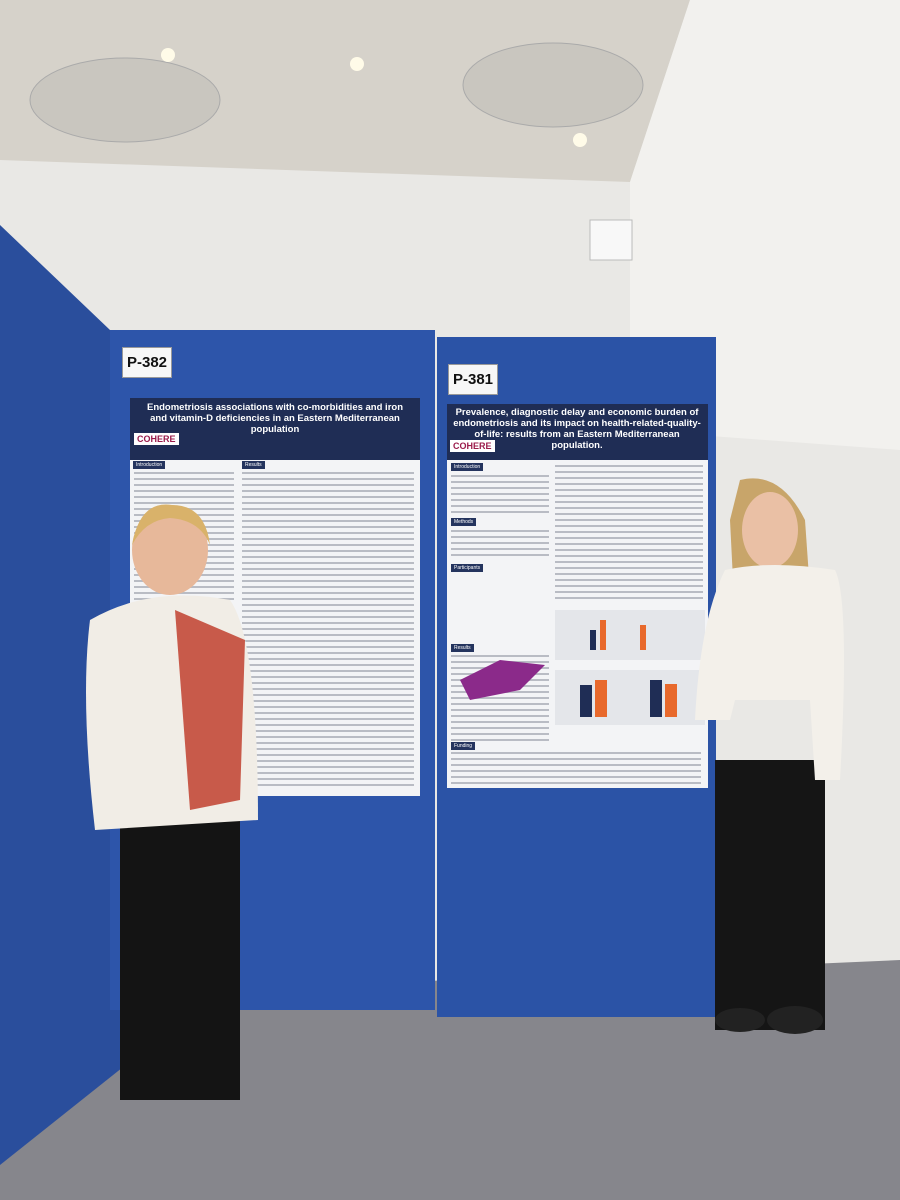 The height and width of the screenshot is (1200, 900). Describe the element at coordinates (66, 695) in the screenshot. I see `left-board` at that location.